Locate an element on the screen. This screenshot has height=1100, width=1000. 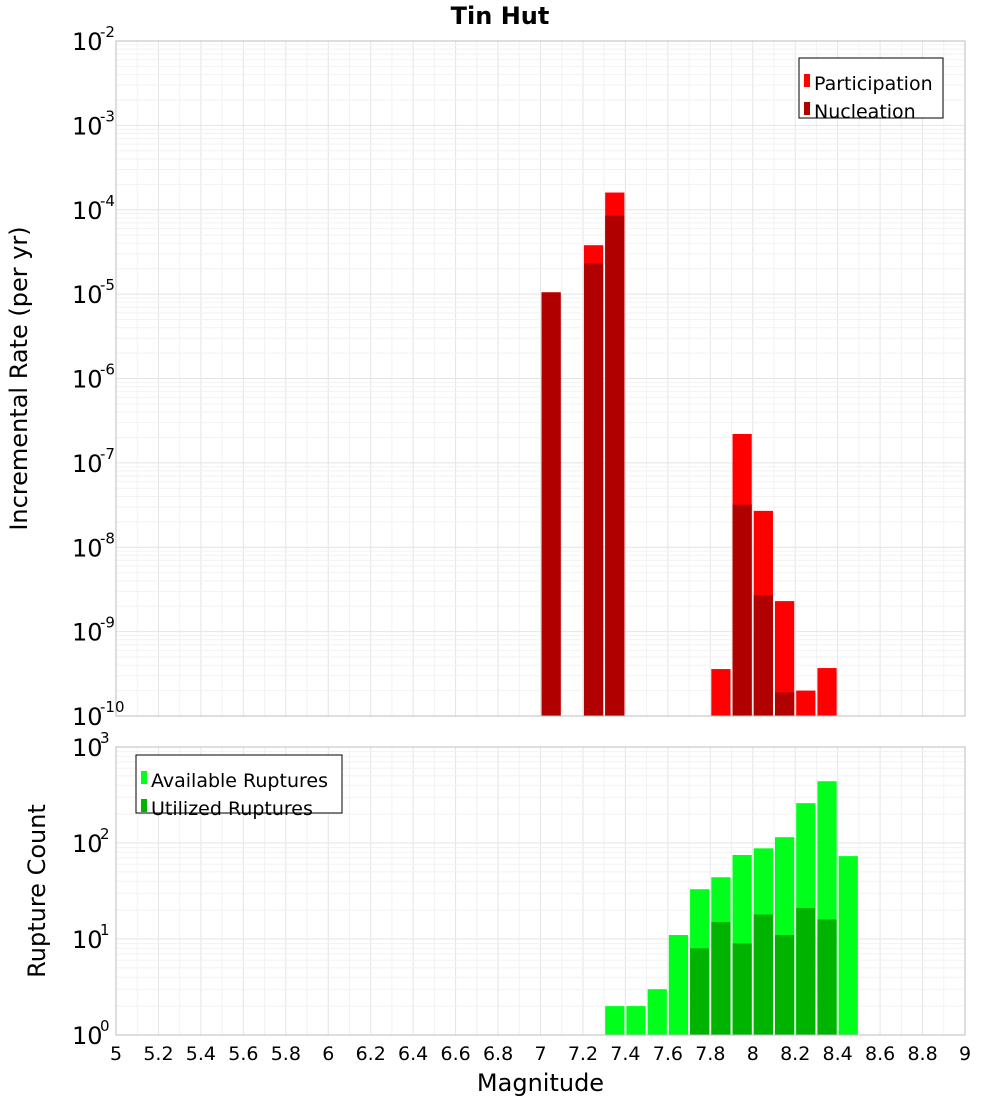
y-tick-exponent: -5 is located at coordinates (107, 285).